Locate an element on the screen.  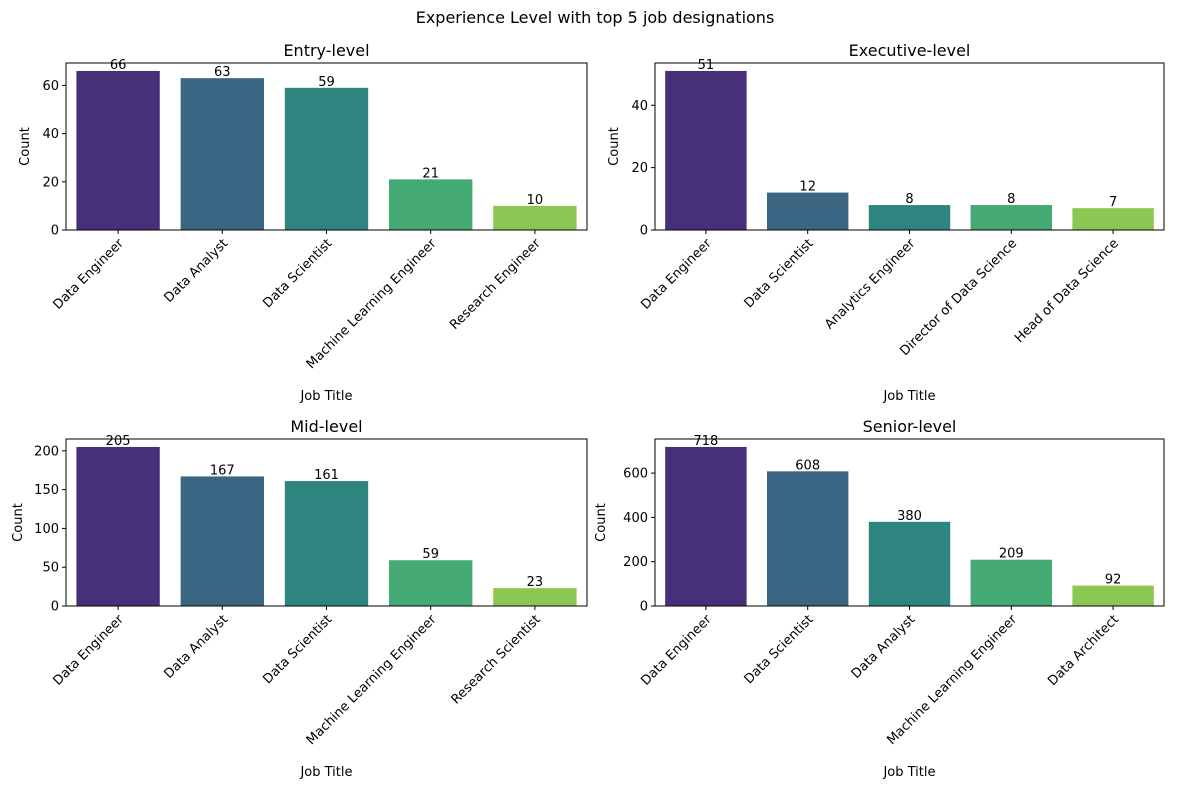
data-label: 167 is located at coordinates (222, 470).